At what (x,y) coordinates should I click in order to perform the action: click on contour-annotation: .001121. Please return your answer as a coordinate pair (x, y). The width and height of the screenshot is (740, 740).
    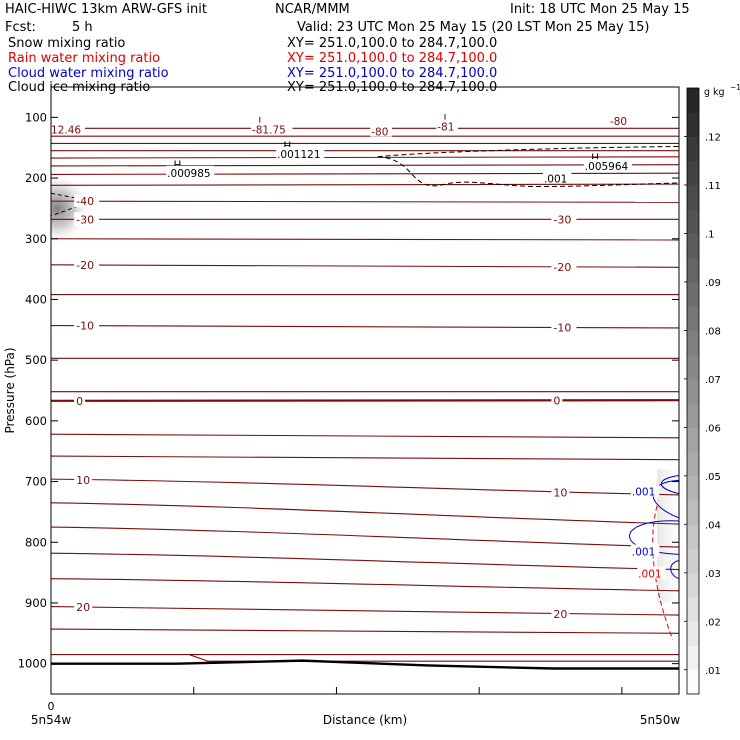
    Looking at the image, I should click on (298, 155).